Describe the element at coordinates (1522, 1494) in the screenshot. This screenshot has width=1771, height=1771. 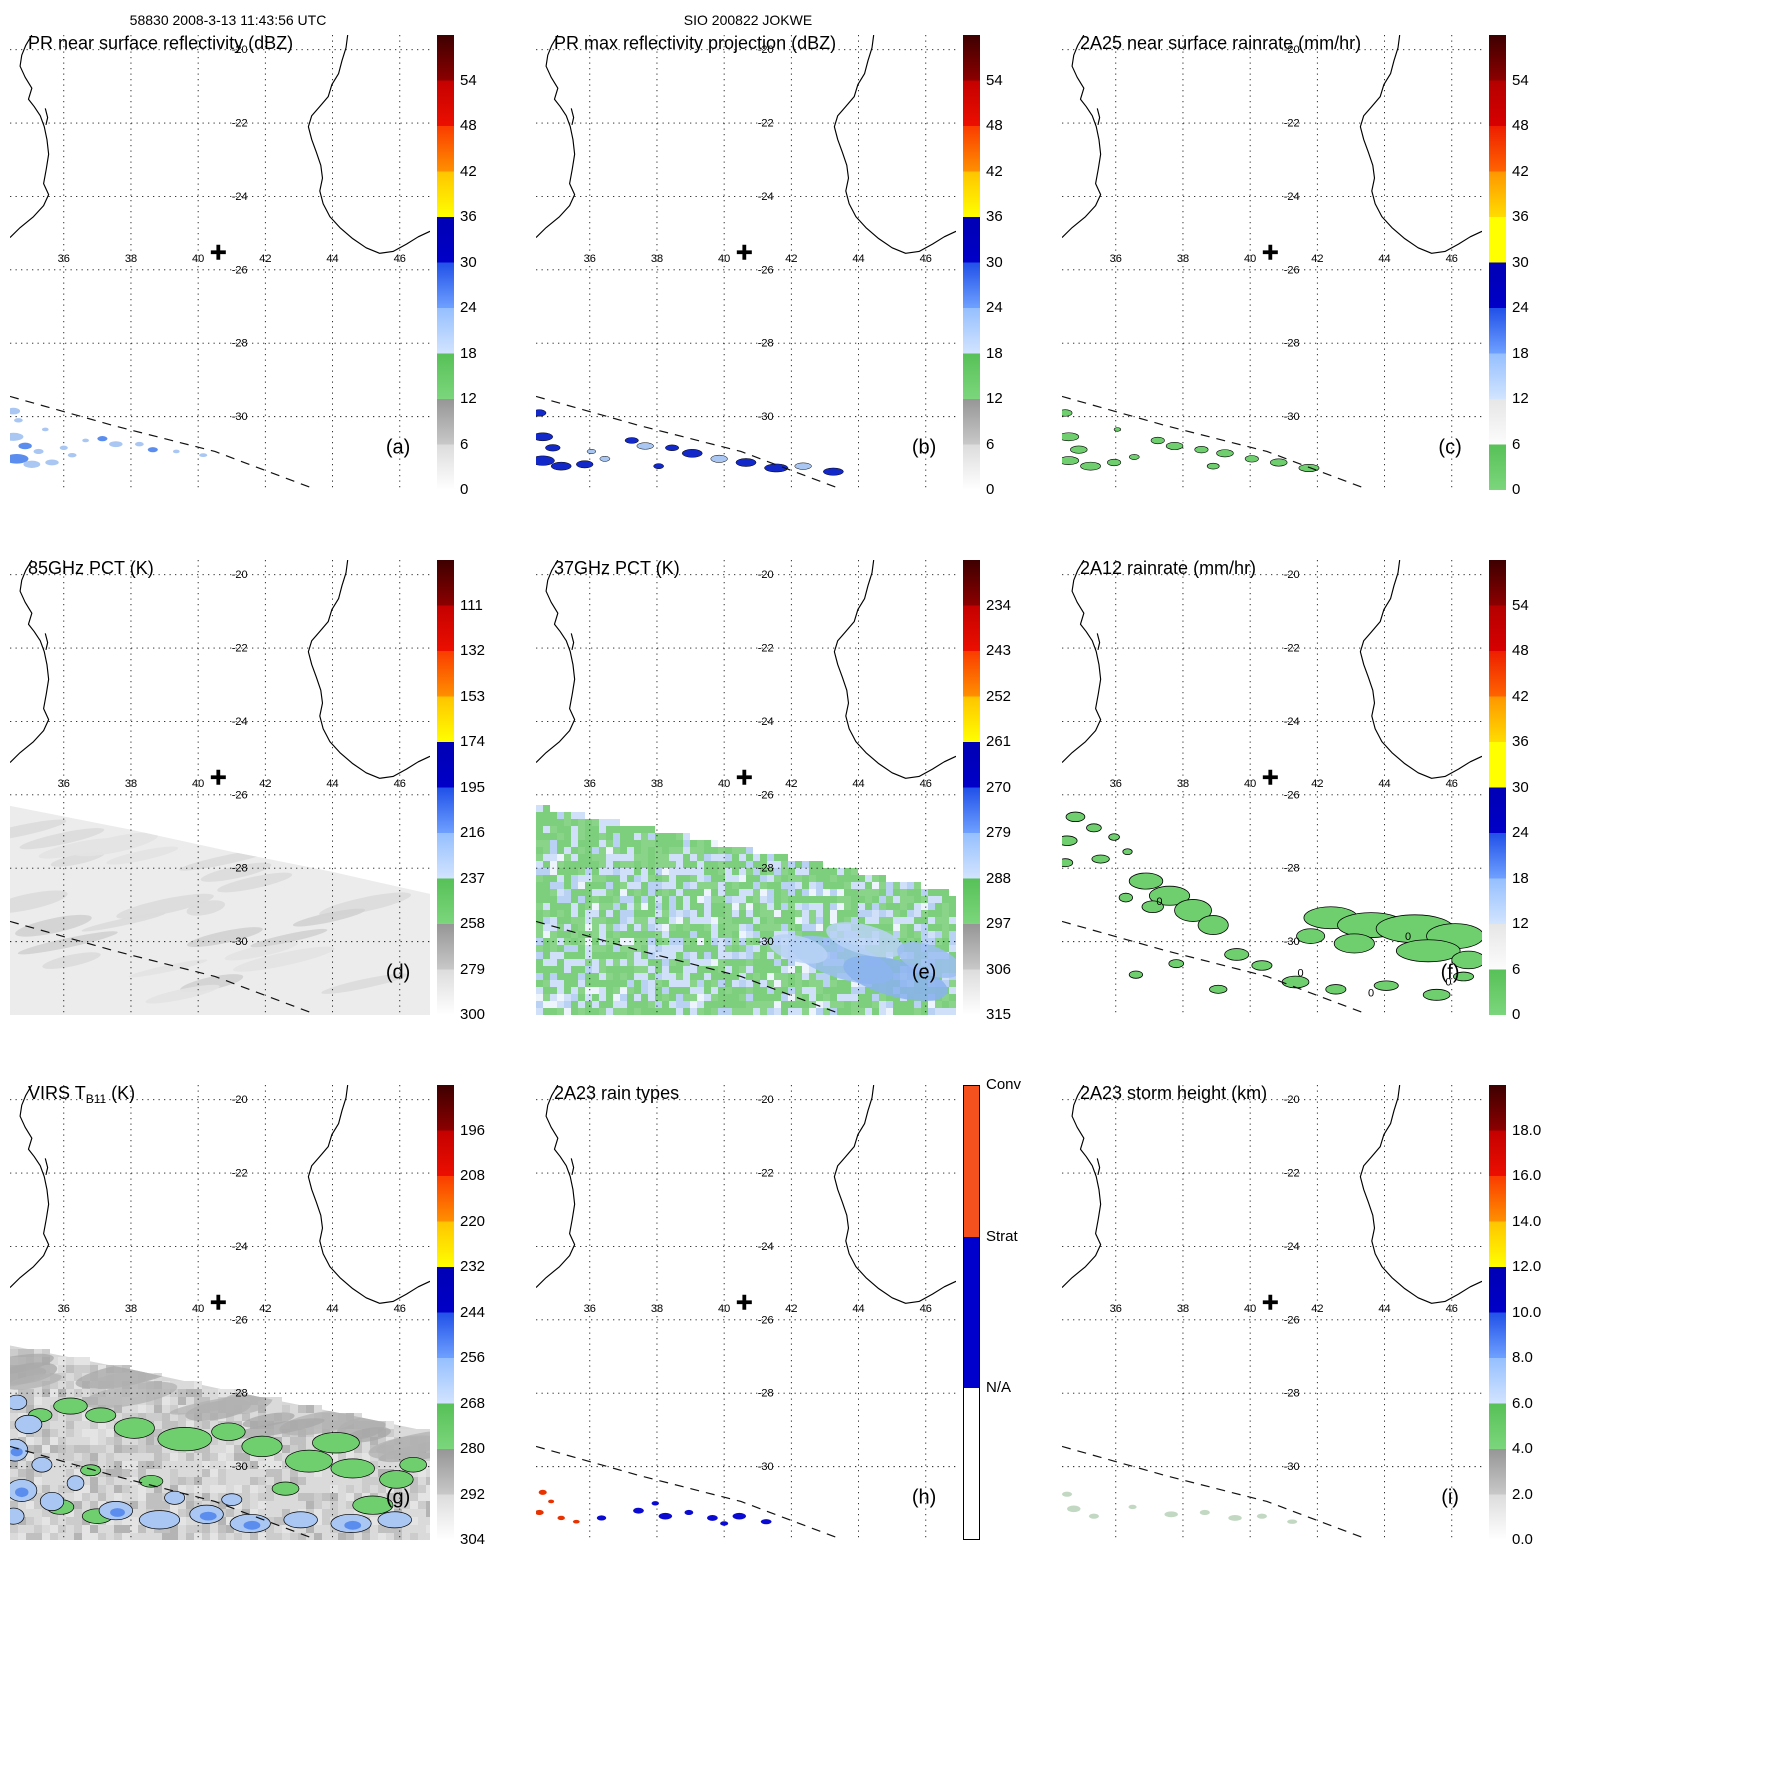
I see `colorbar-tick: 2.0` at that location.